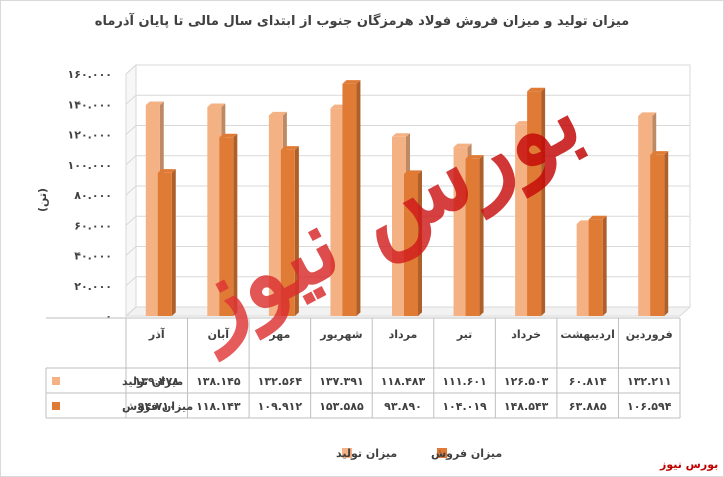 This screenshot has width=724, height=477. Describe the element at coordinates (218, 406) in the screenshot. I see `data-label: ۱۱۸.۱۴۳` at that location.